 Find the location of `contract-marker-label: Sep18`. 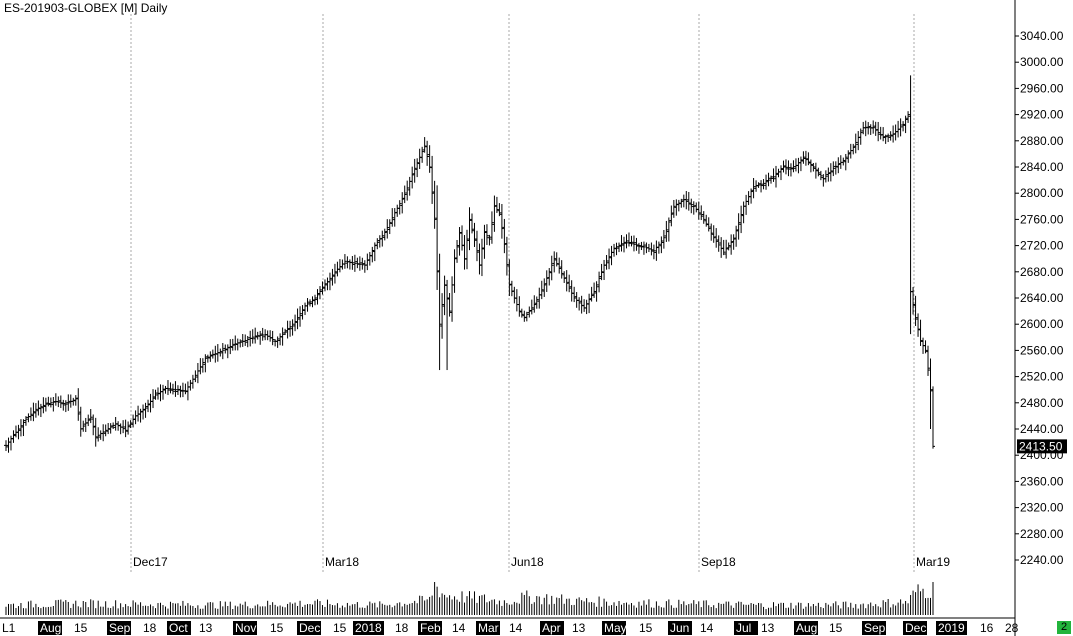

contract-marker-label: Sep18 is located at coordinates (718, 562).